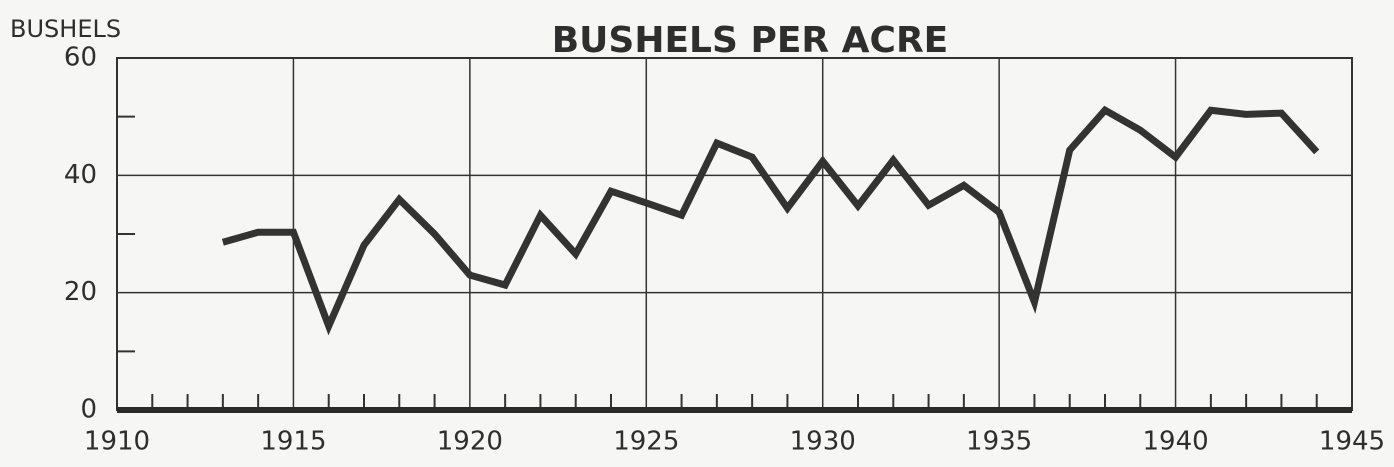  What do you see at coordinates (65, 29) in the screenshot?
I see `y-axis-label: BUSHELS` at bounding box center [65, 29].